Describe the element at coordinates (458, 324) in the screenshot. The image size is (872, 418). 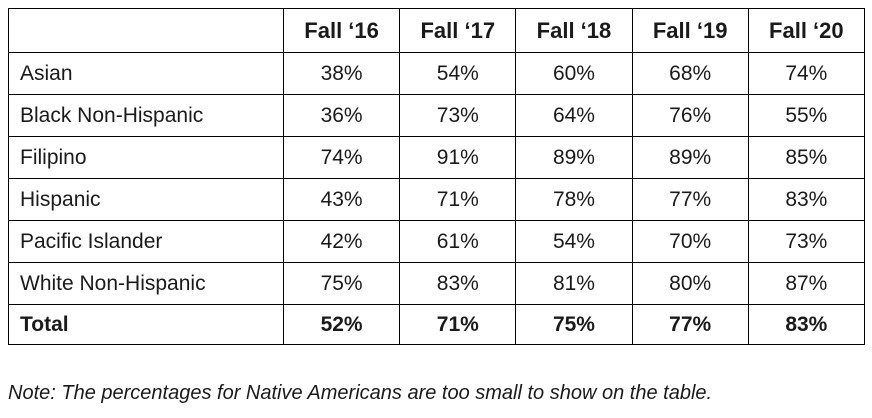
I see `total-cell: 71%` at that location.